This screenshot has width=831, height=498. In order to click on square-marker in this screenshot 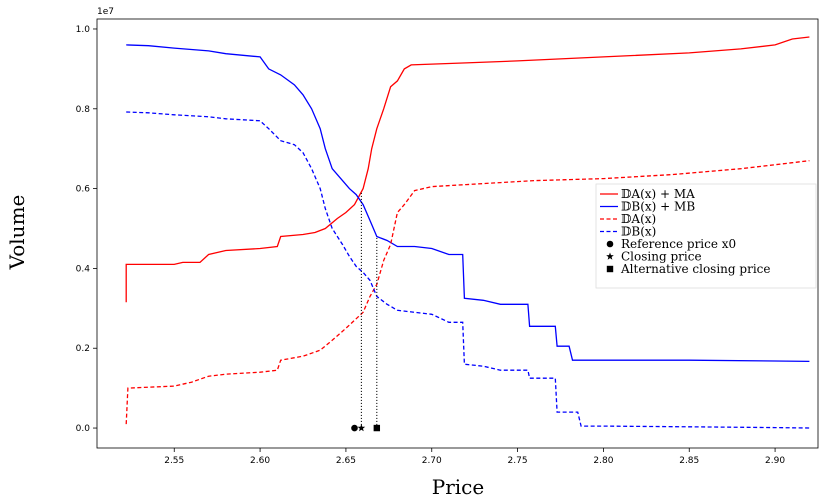, I will do `click(377, 428)`.